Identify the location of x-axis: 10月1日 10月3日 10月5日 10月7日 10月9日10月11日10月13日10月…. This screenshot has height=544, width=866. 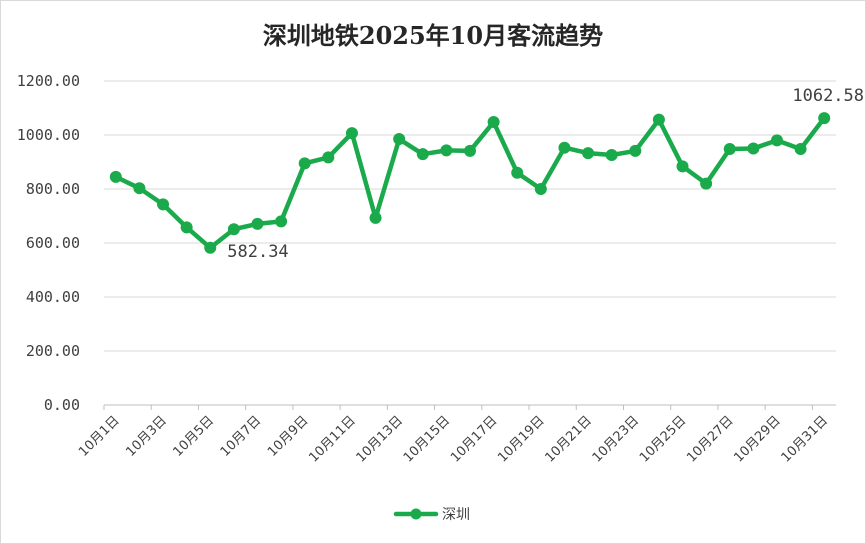
(456, 435).